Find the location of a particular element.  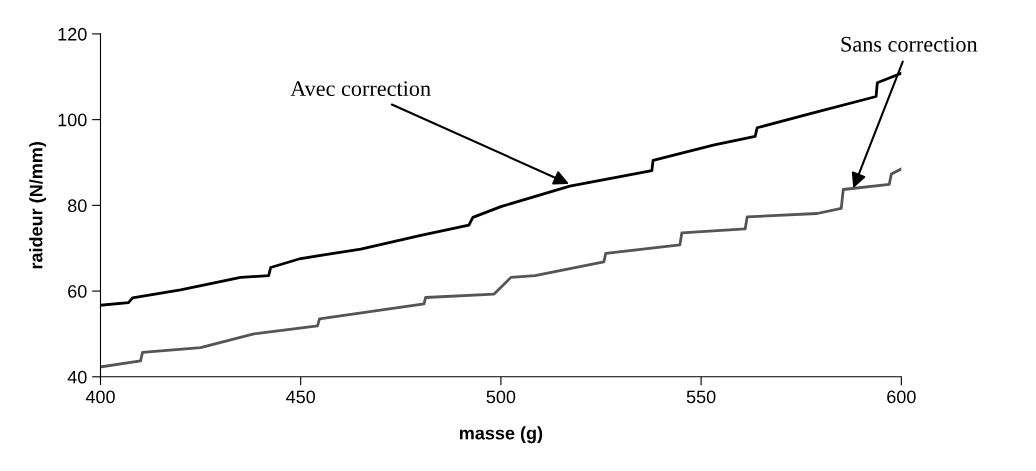

y-tick-label: 120 is located at coordinates (72, 34).